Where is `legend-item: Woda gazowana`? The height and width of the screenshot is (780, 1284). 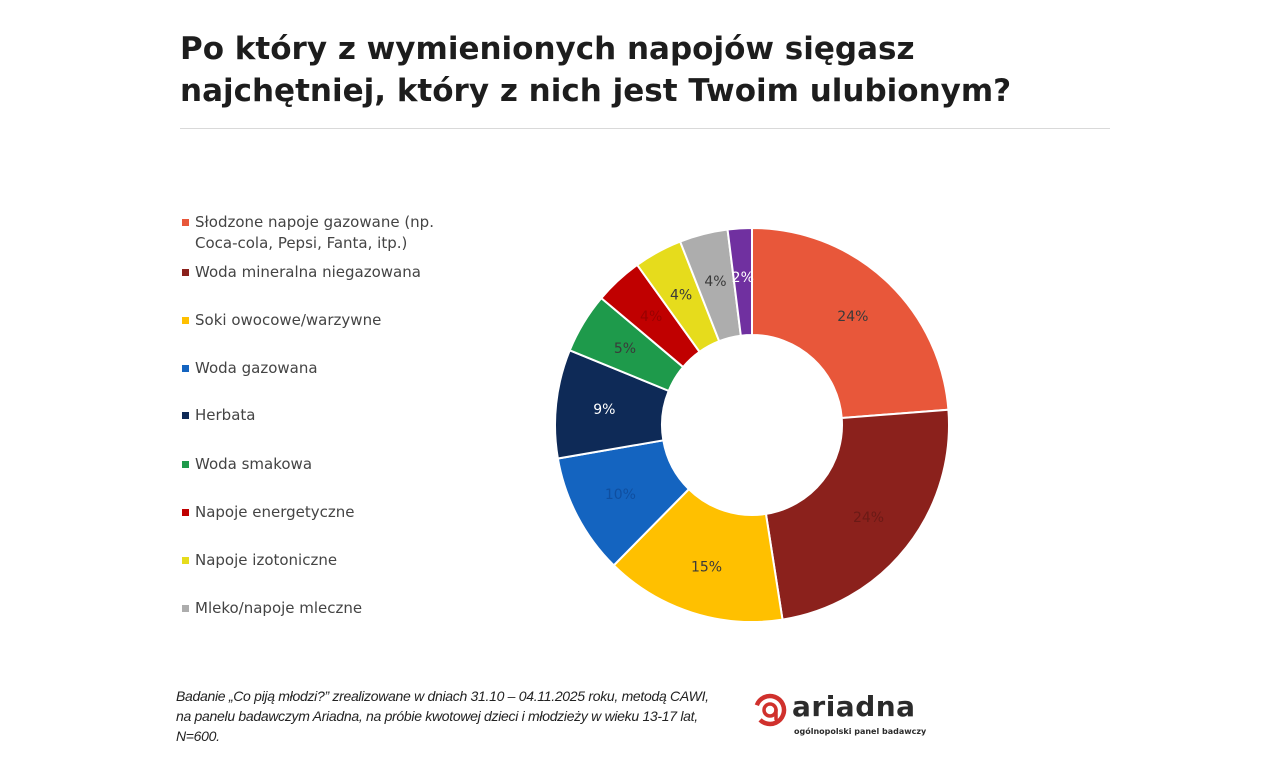
legend-item: Woda gazowana is located at coordinates (330, 368).